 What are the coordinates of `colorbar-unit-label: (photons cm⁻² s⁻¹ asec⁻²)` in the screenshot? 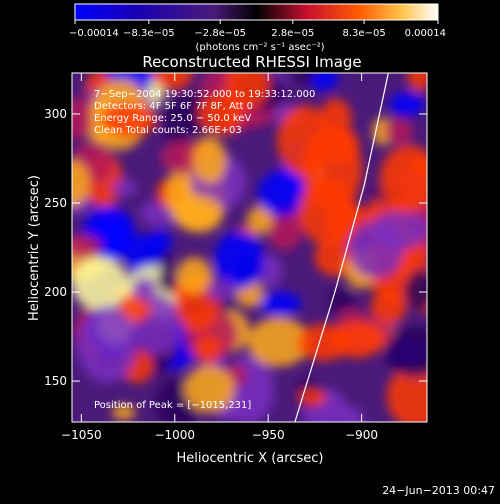 It's located at (259, 47).